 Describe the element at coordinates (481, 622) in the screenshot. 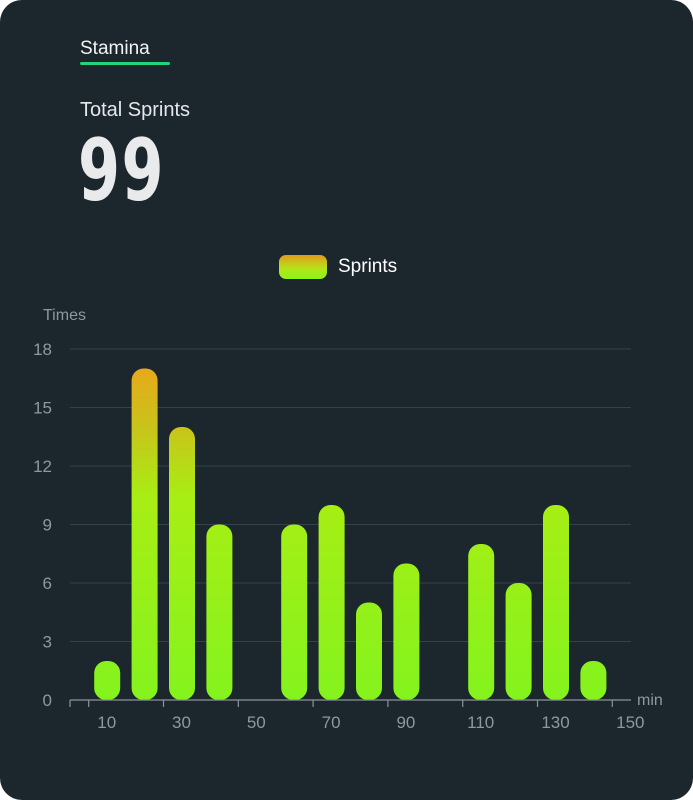

I see `bar-110min` at that location.